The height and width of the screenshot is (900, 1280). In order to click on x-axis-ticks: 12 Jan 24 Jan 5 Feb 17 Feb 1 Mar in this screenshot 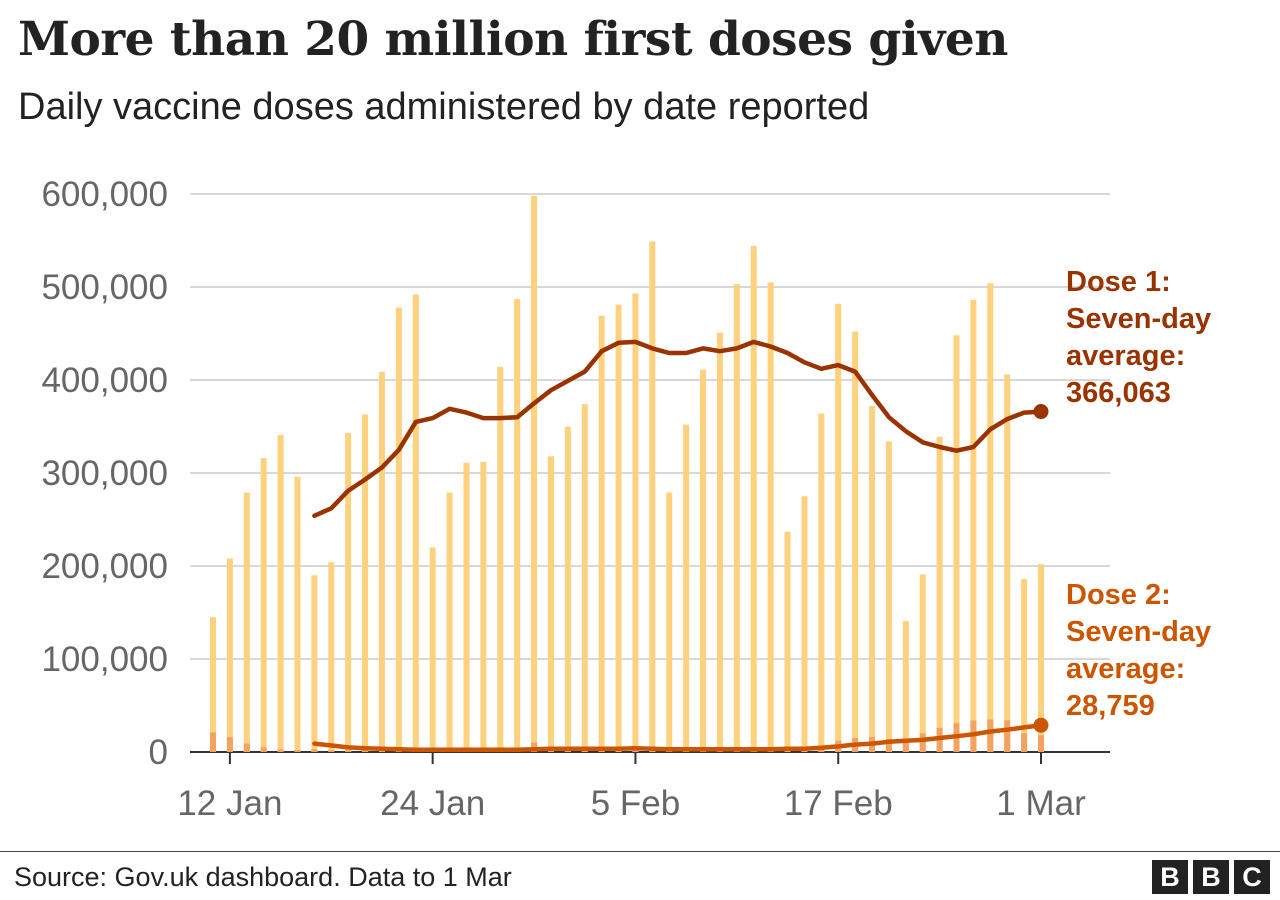, I will do `click(631, 787)`.